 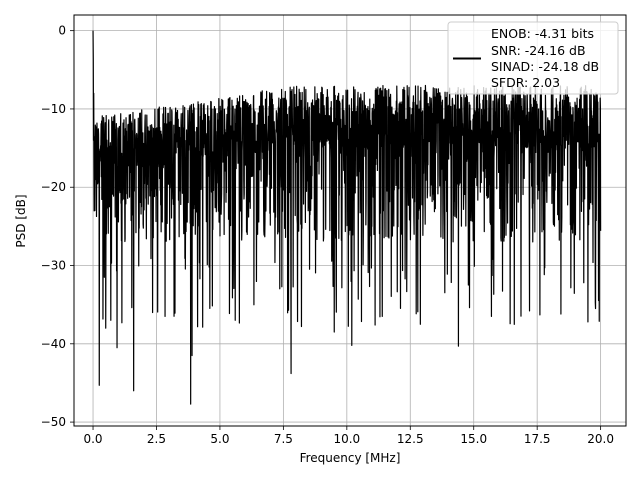 What do you see at coordinates (53, 109) in the screenshot?
I see `y-tick-label: −10` at bounding box center [53, 109].